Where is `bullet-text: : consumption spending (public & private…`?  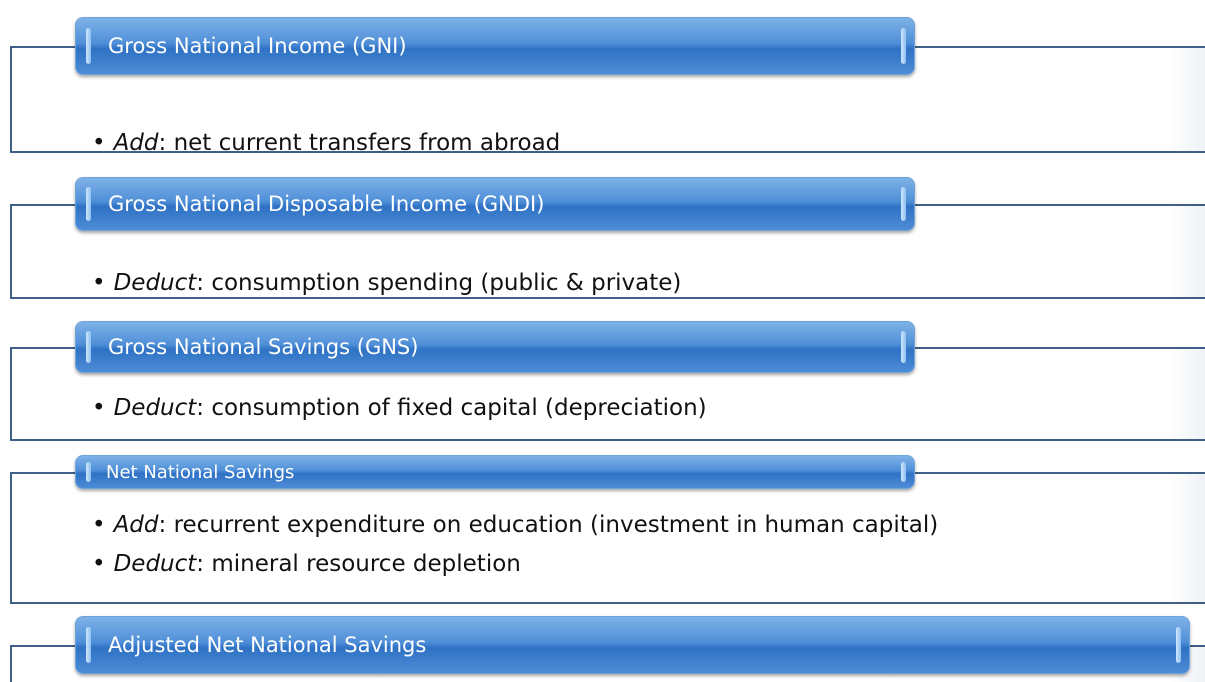 bullet-text: : consumption spending (public & private… is located at coordinates (439, 283).